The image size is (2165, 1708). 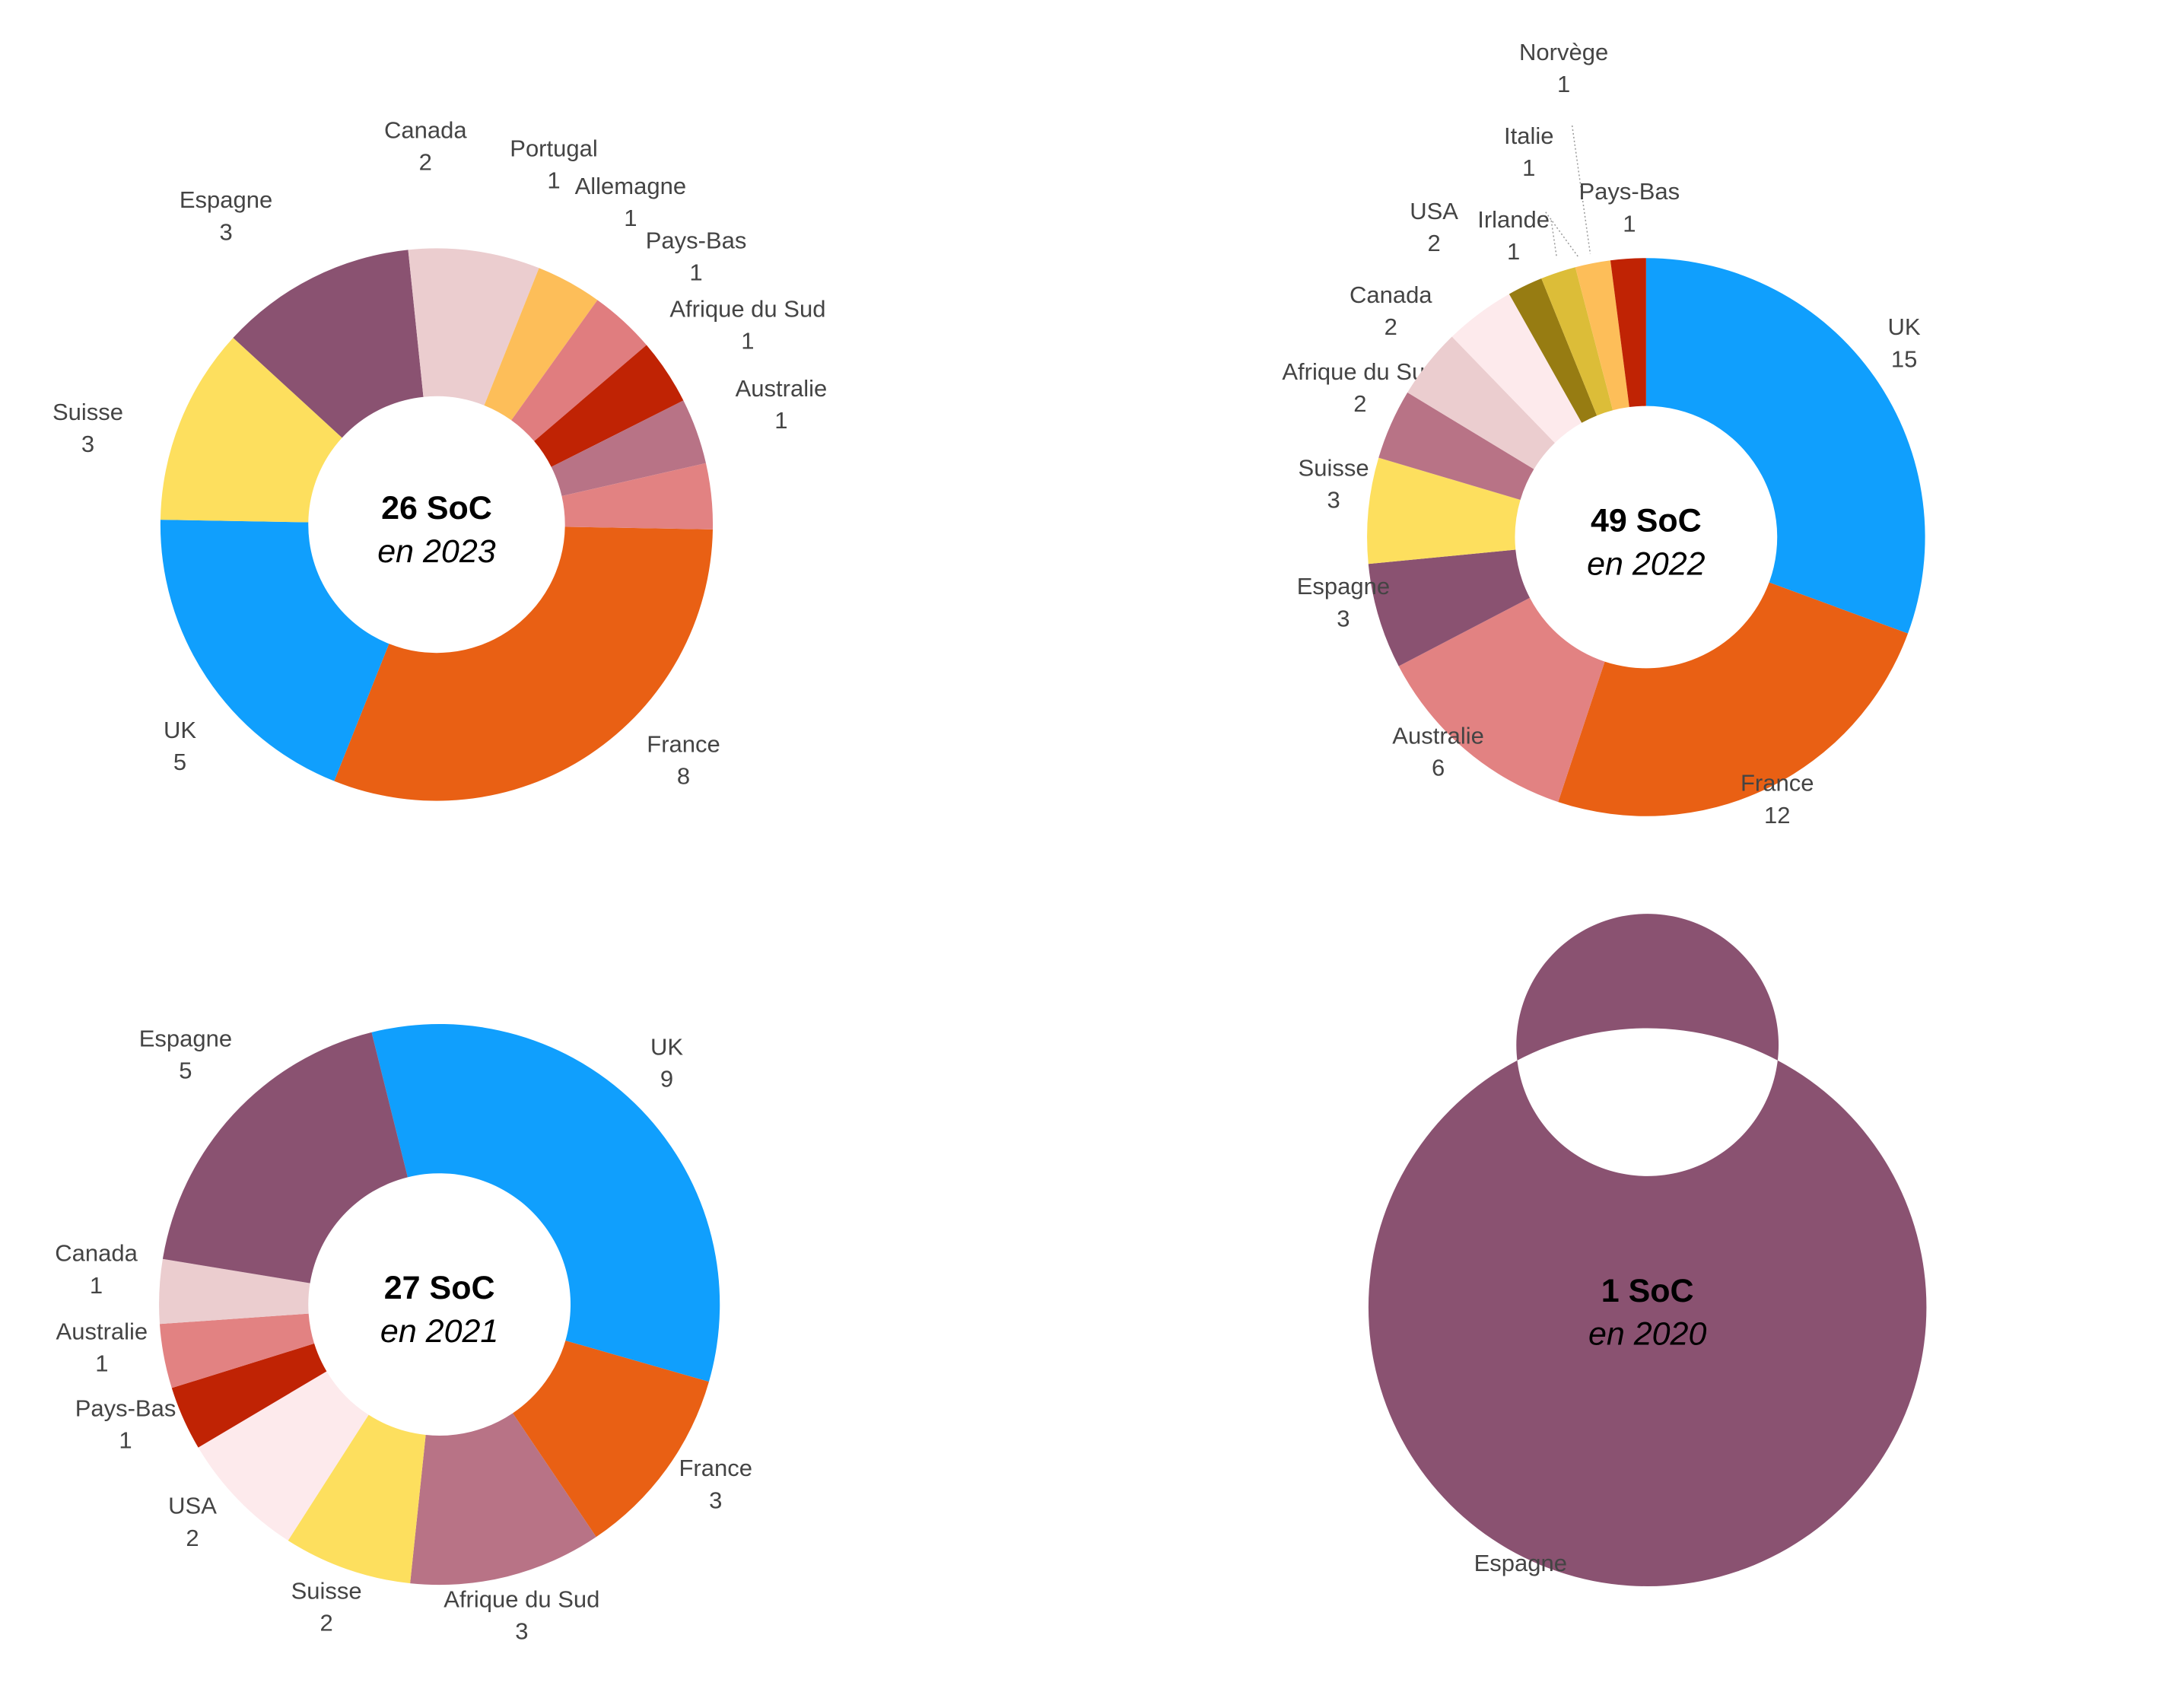 I want to click on slice-allemagne, so click(x=579, y=370).